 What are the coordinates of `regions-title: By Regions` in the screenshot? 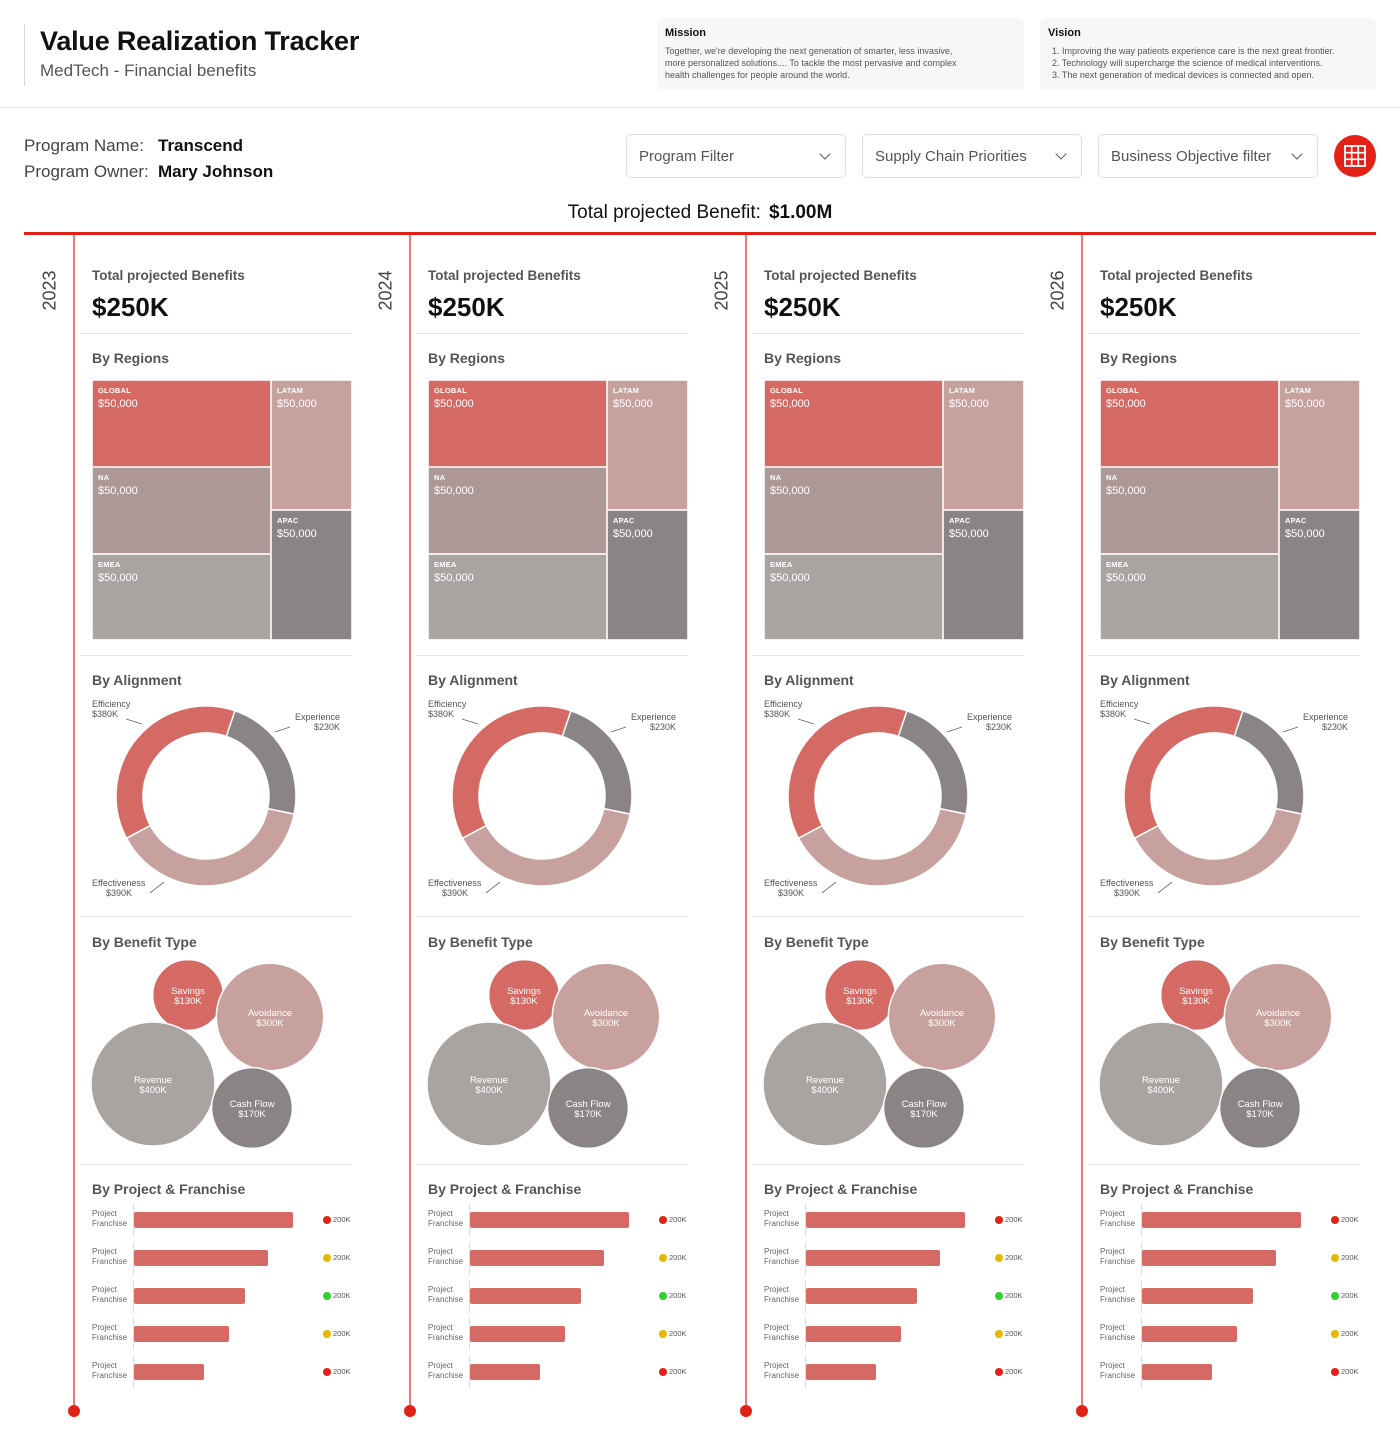 It's located at (803, 358).